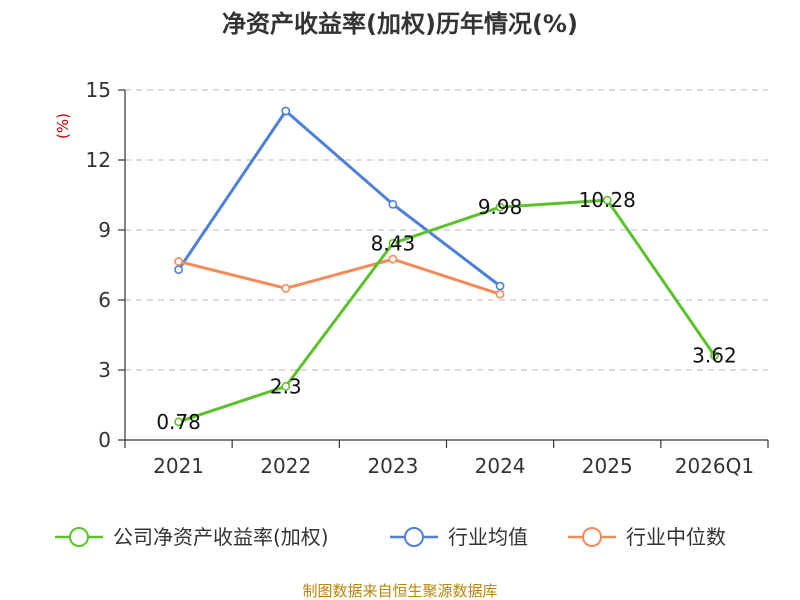  What do you see at coordinates (104, 230) in the screenshot?
I see `y-tick-label-9: 9` at bounding box center [104, 230].